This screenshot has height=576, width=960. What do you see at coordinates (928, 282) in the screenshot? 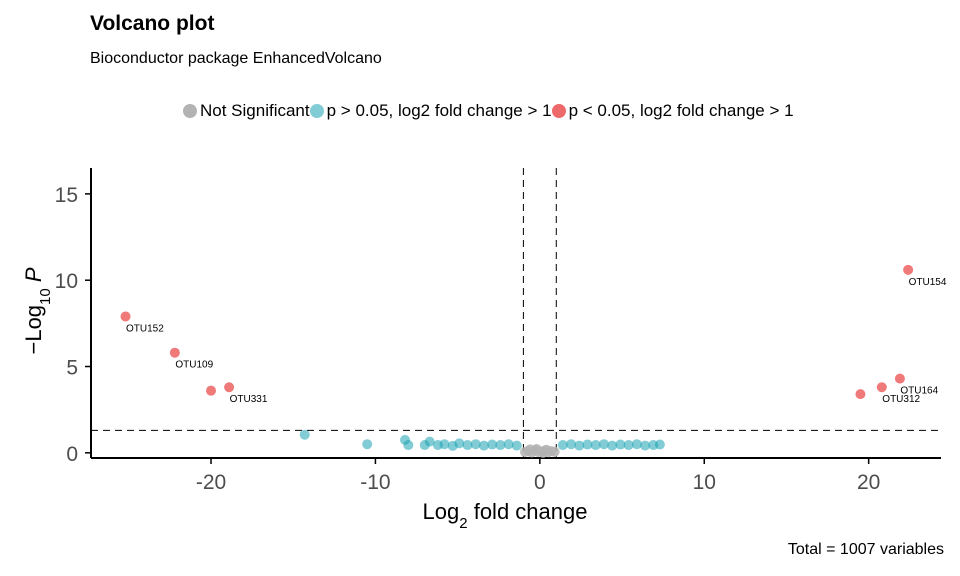
I see `point-label: OTU154` at bounding box center [928, 282].